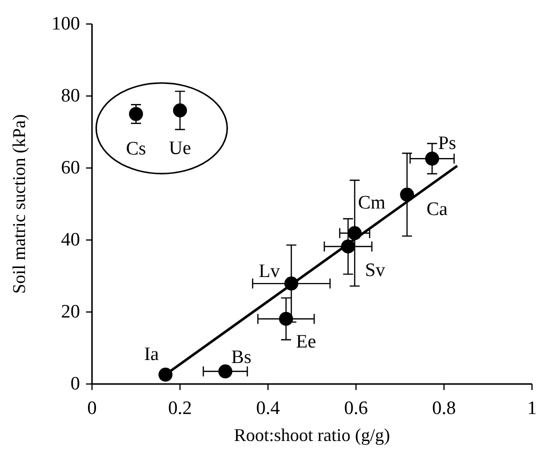 This screenshot has width=537, height=459. What do you see at coordinates (372, 203) in the screenshot?
I see `annotation: Cm` at bounding box center [372, 203].